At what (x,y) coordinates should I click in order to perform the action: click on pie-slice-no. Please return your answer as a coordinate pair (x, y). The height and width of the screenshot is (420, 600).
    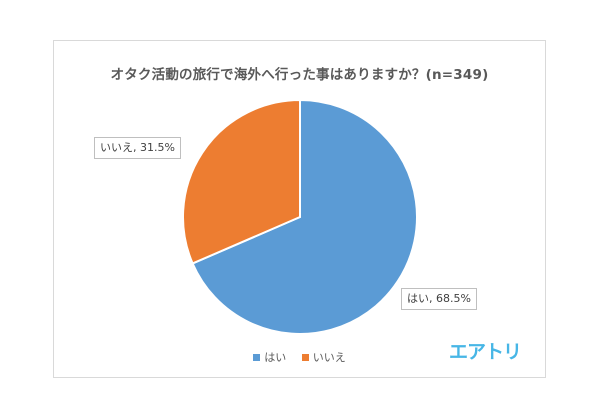
    Looking at the image, I should click on (241, 181).